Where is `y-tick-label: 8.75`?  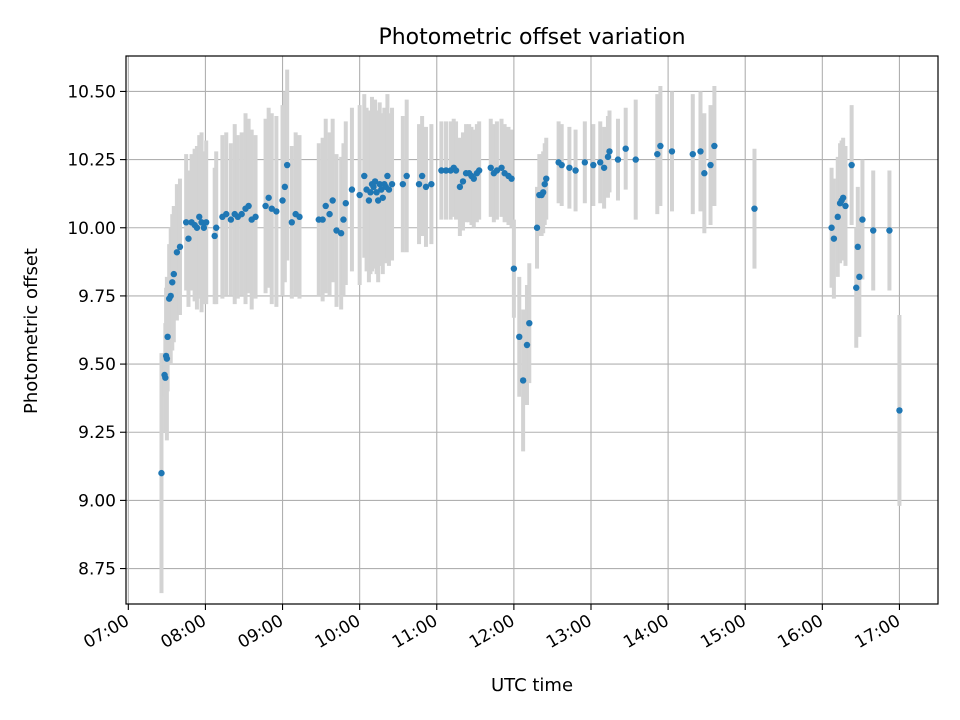 y-tick-label: 8.75 is located at coordinates (97, 570).